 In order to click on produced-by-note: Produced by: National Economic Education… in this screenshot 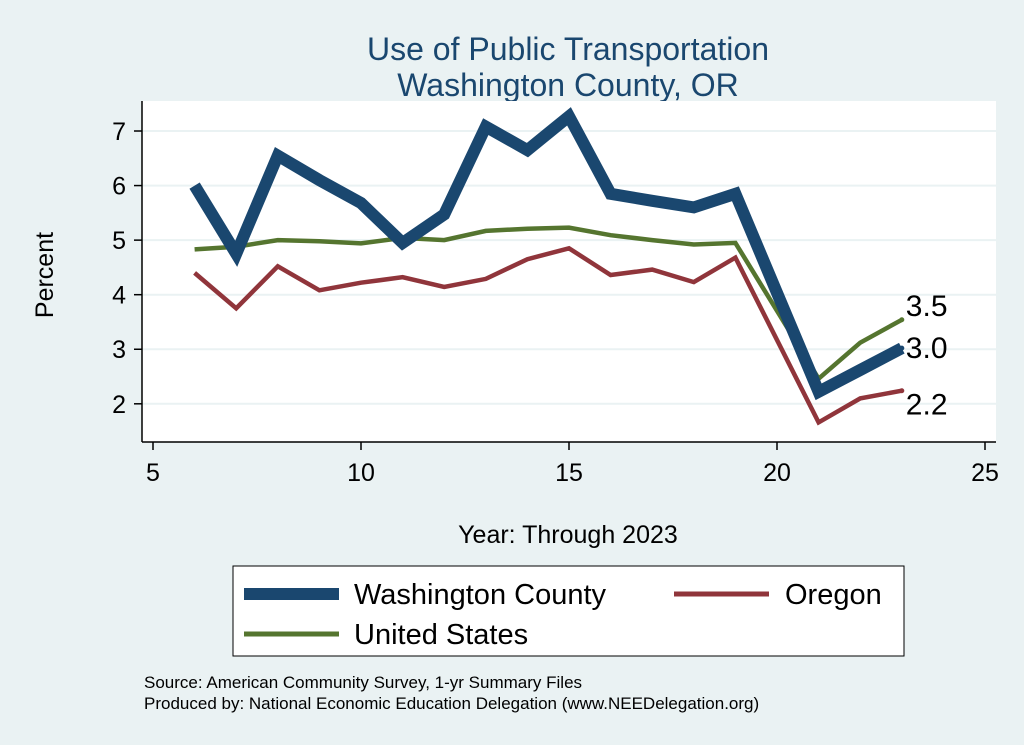, I will do `click(451, 703)`.